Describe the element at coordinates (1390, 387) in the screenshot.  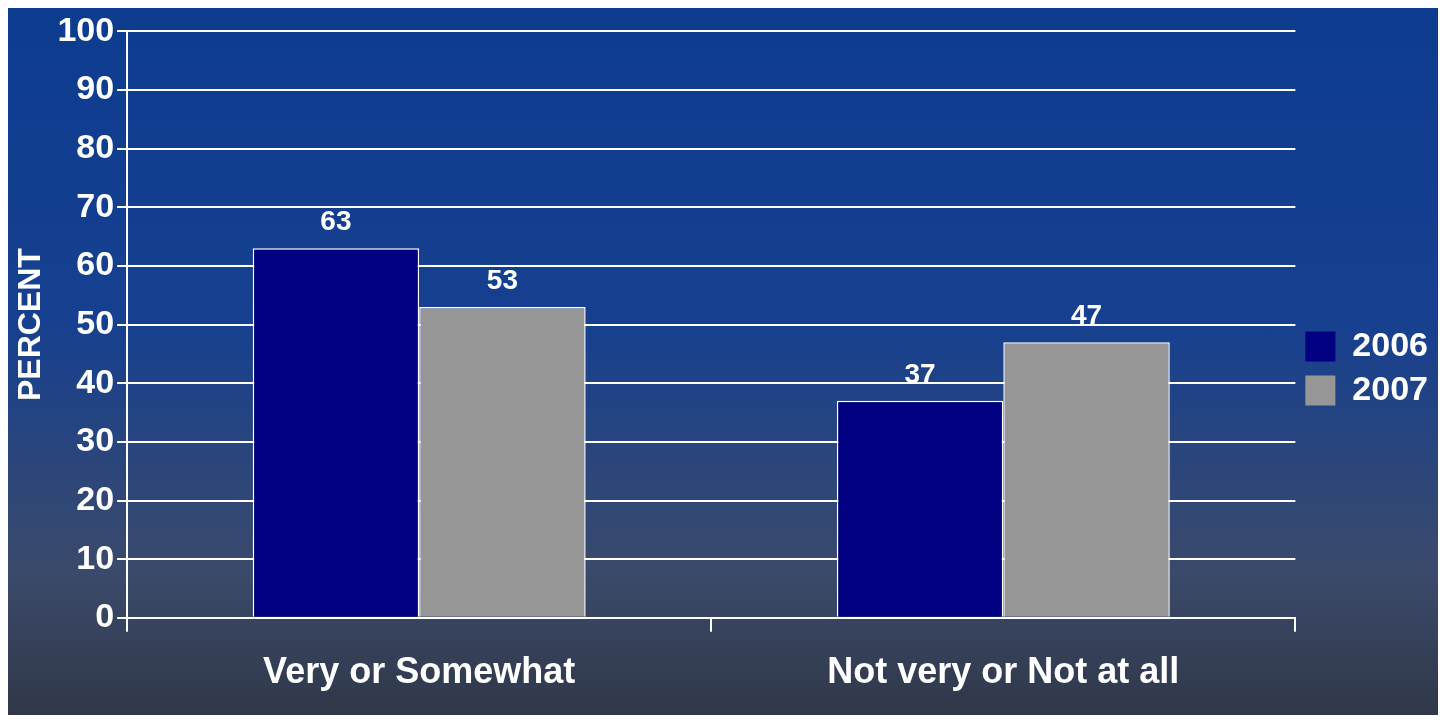
I see `legend-label: 2007` at that location.